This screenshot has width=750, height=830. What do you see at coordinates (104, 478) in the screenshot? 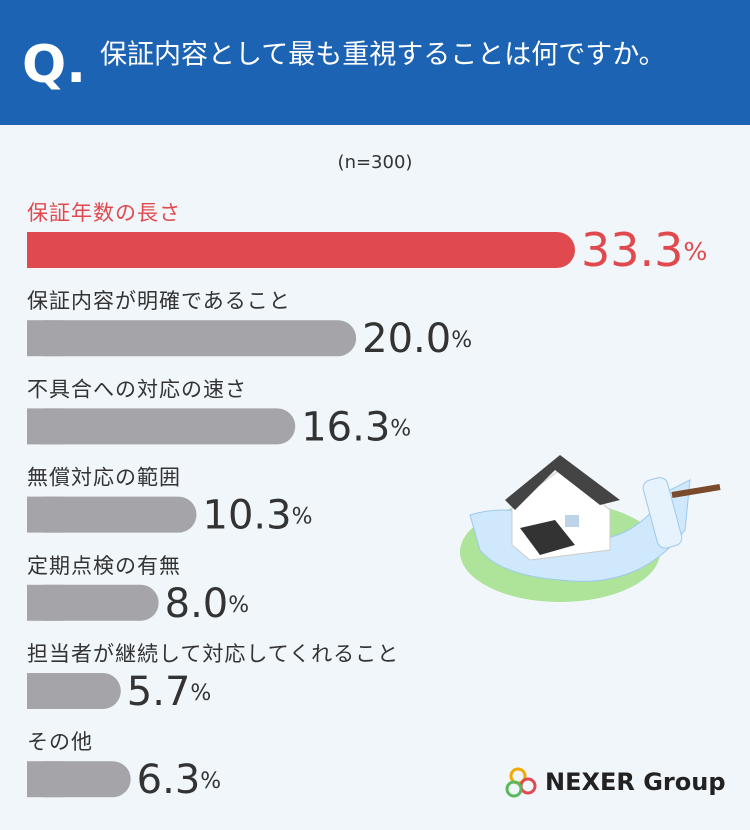
I see `category-label: 無償対応の範囲` at bounding box center [104, 478].